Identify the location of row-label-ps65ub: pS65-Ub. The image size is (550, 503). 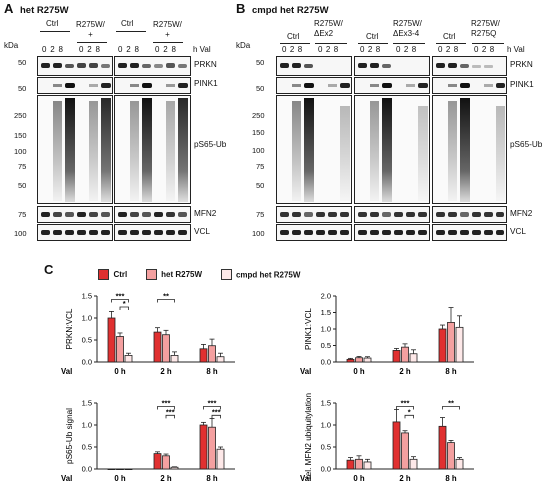
(526, 144).